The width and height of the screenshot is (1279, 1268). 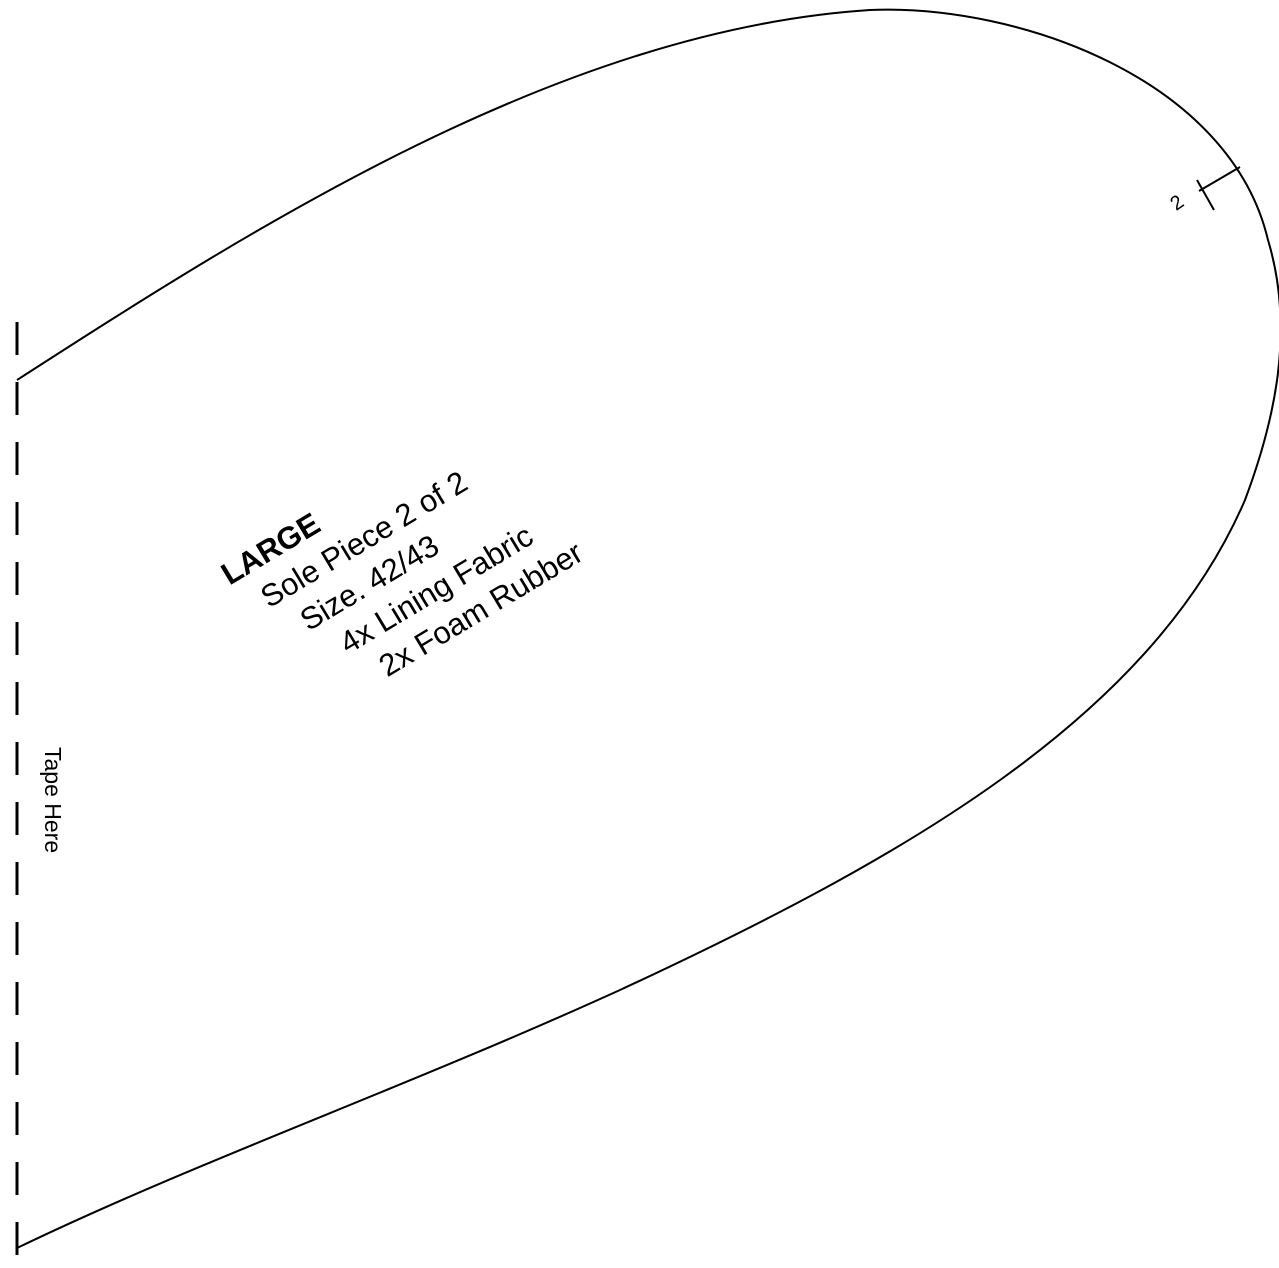 I want to click on notch-mark-end, so click(x=1205, y=195).